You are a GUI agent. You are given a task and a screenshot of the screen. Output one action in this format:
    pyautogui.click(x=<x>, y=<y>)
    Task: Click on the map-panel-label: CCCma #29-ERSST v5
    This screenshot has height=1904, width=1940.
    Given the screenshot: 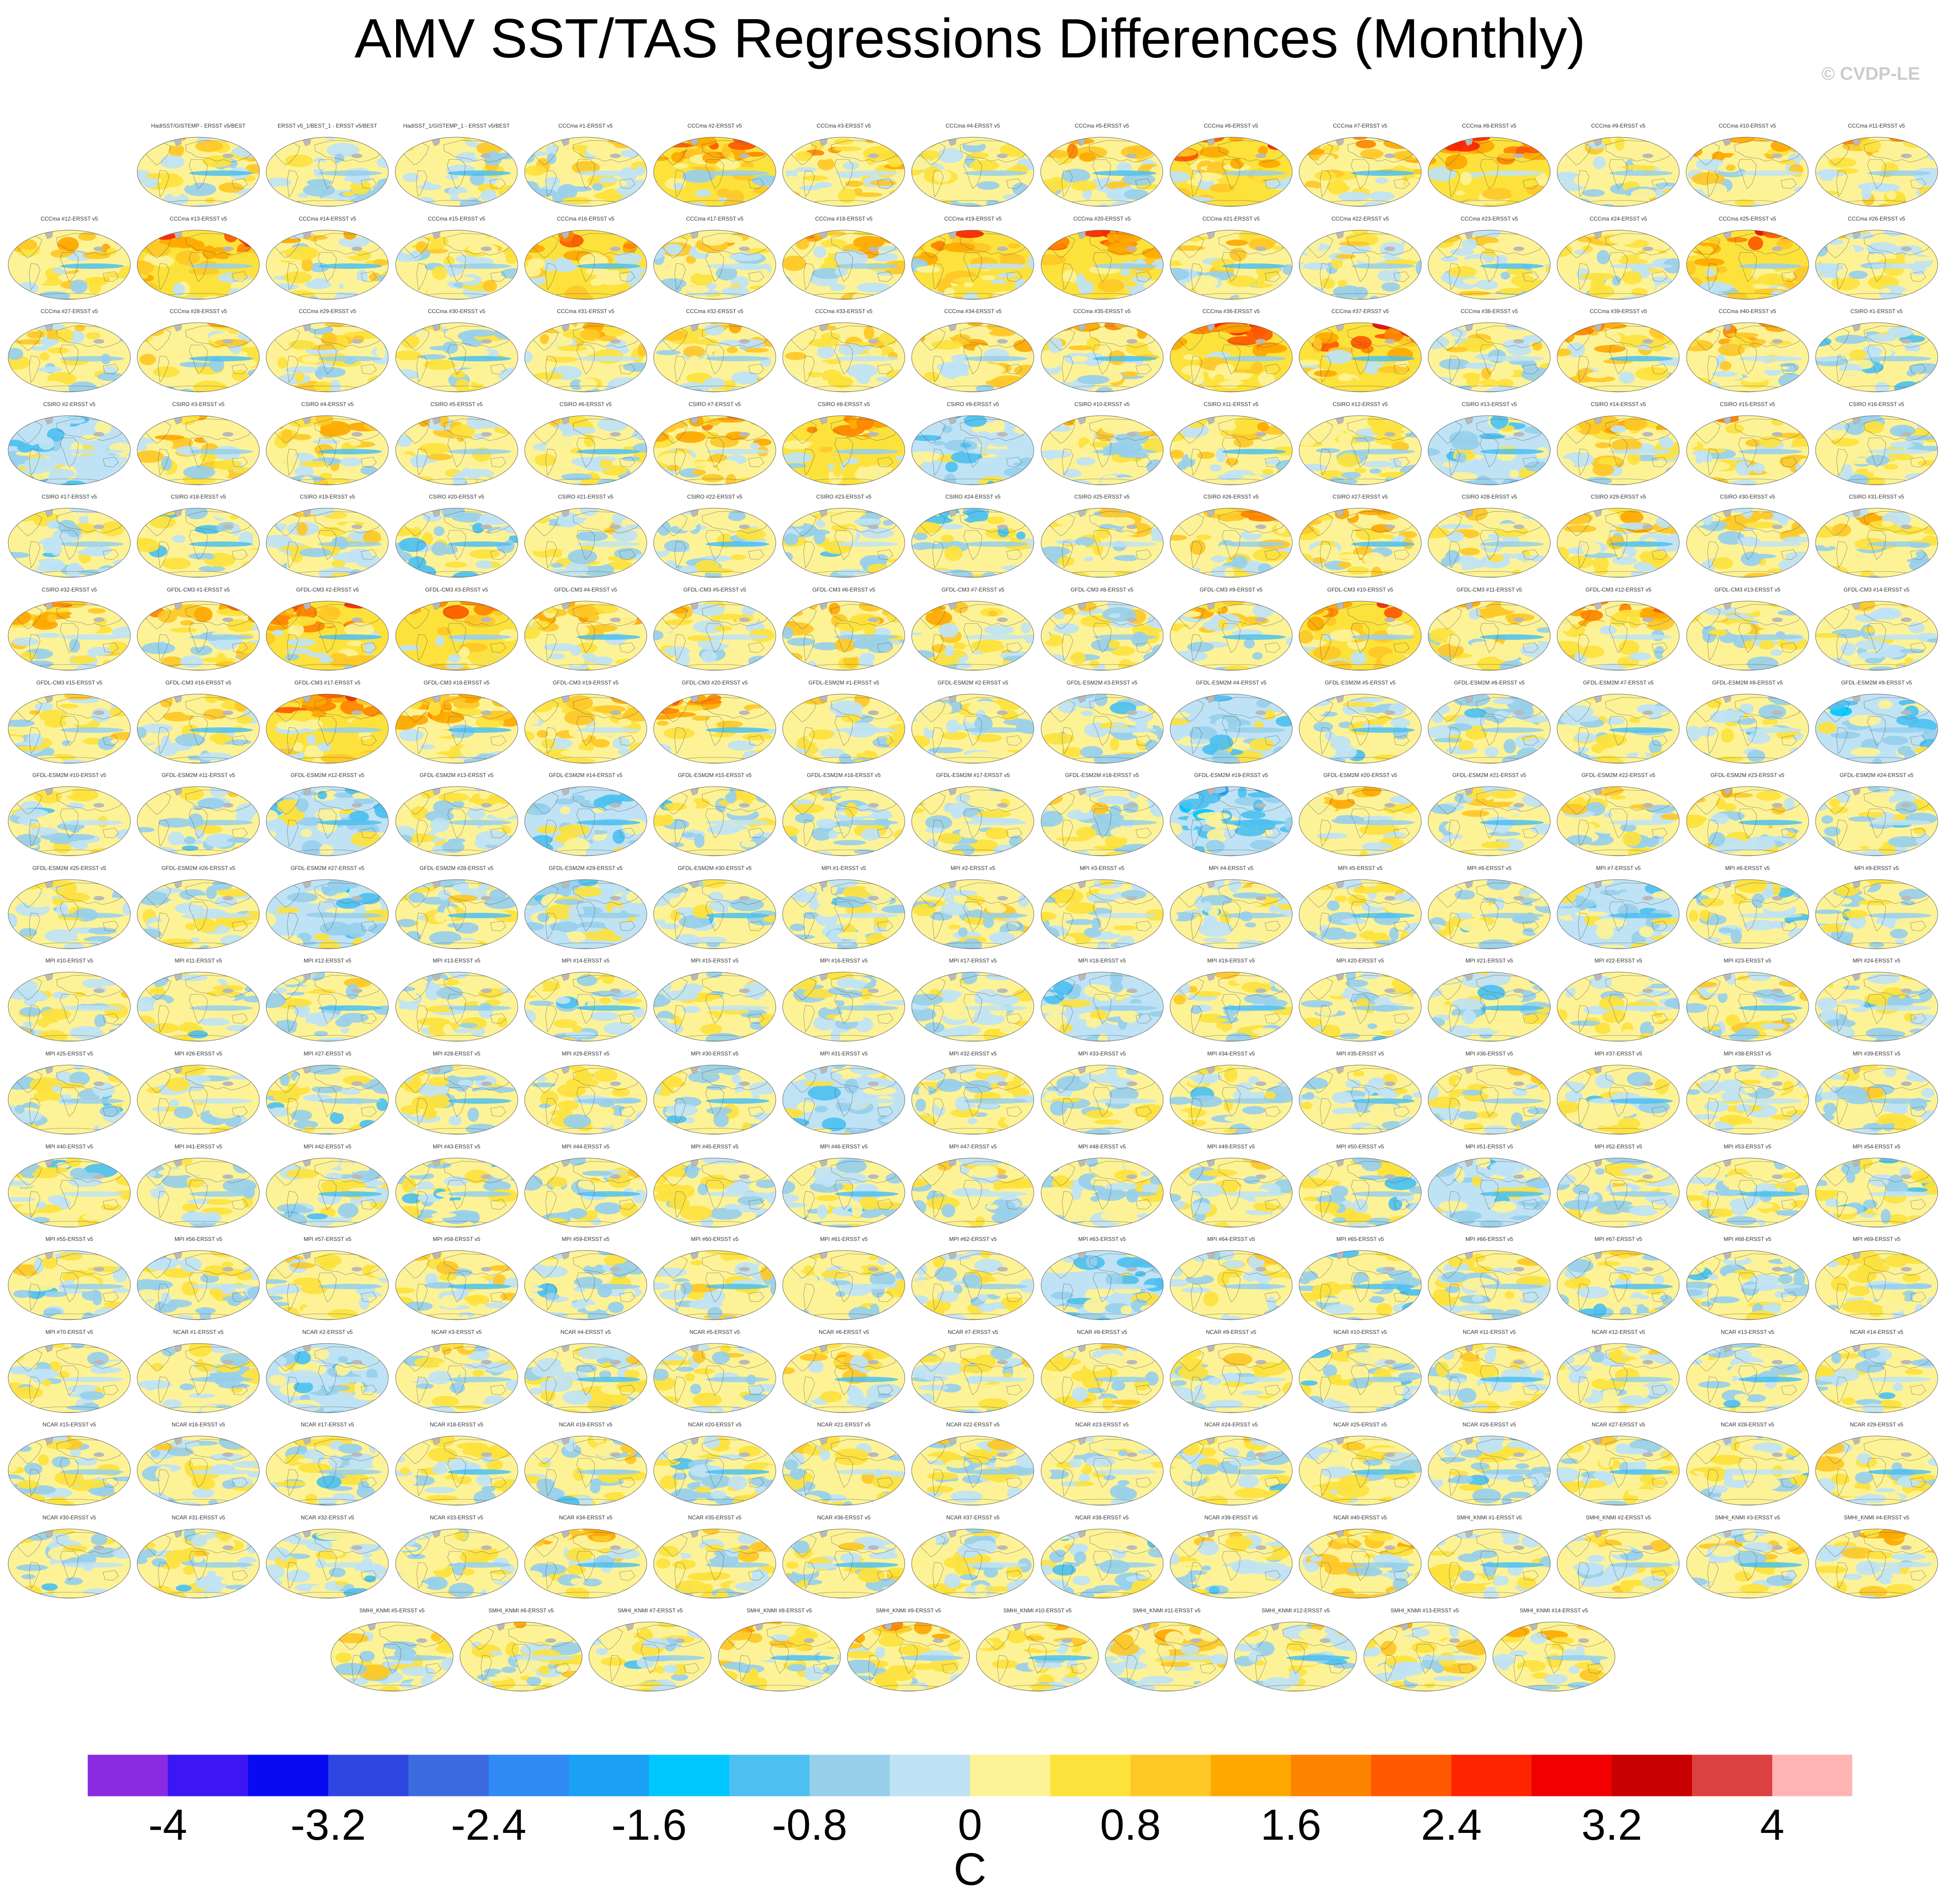 What is the action you would take?
    pyautogui.click(x=327, y=312)
    